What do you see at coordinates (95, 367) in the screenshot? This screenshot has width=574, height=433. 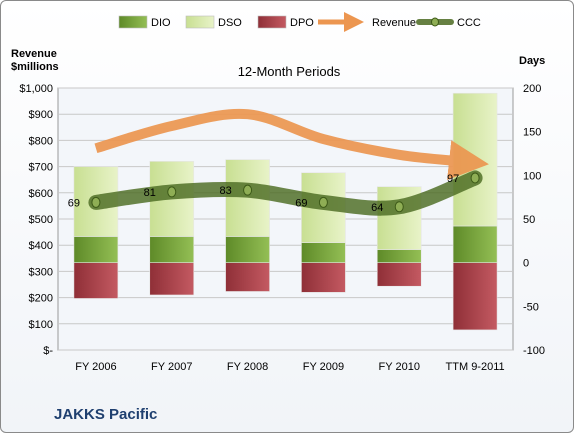 I see `x-tick-label: FY 2006` at bounding box center [95, 367].